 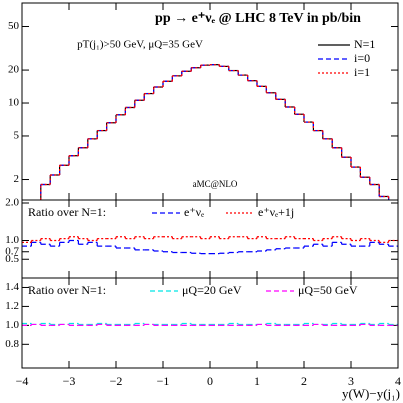 What do you see at coordinates (215, 184) in the screenshot?
I see `annotation: aMC@NLO` at bounding box center [215, 184].